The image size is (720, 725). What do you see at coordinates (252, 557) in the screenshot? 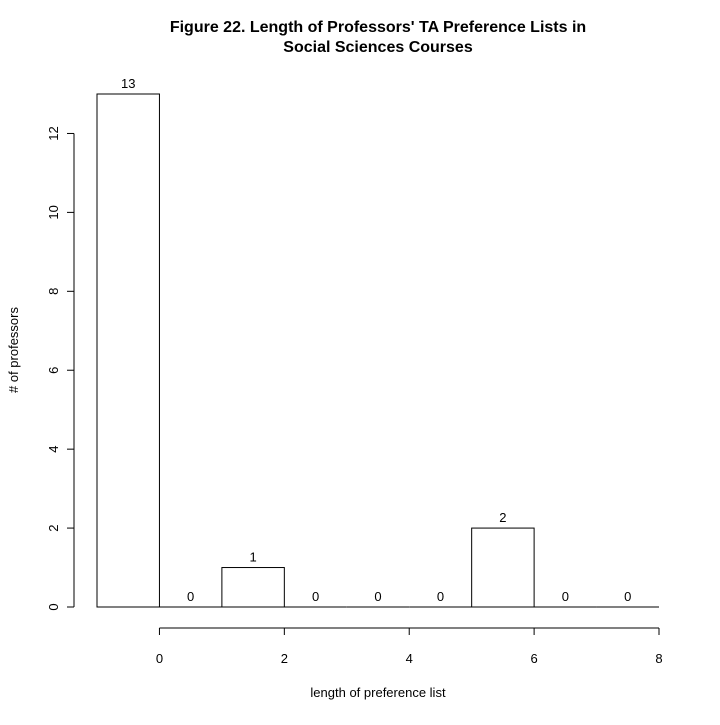
I see `data-label: 1` at bounding box center [252, 557].